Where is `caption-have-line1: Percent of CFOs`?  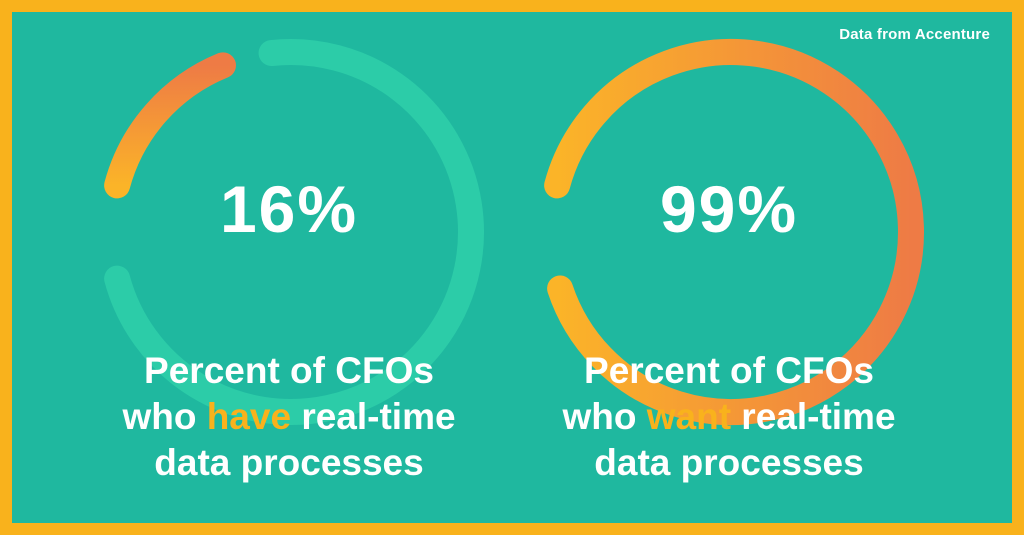
caption-have-line1: Percent of CFOs is located at coordinates (289, 370).